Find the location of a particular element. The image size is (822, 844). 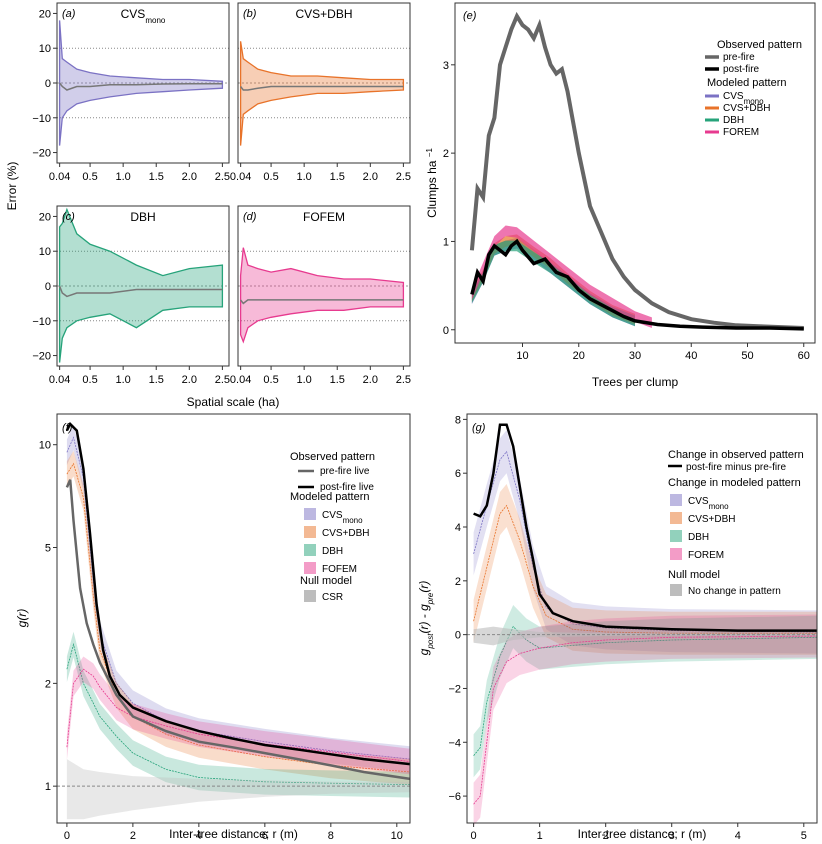

panel-b-frame is located at coordinates (324, 83).